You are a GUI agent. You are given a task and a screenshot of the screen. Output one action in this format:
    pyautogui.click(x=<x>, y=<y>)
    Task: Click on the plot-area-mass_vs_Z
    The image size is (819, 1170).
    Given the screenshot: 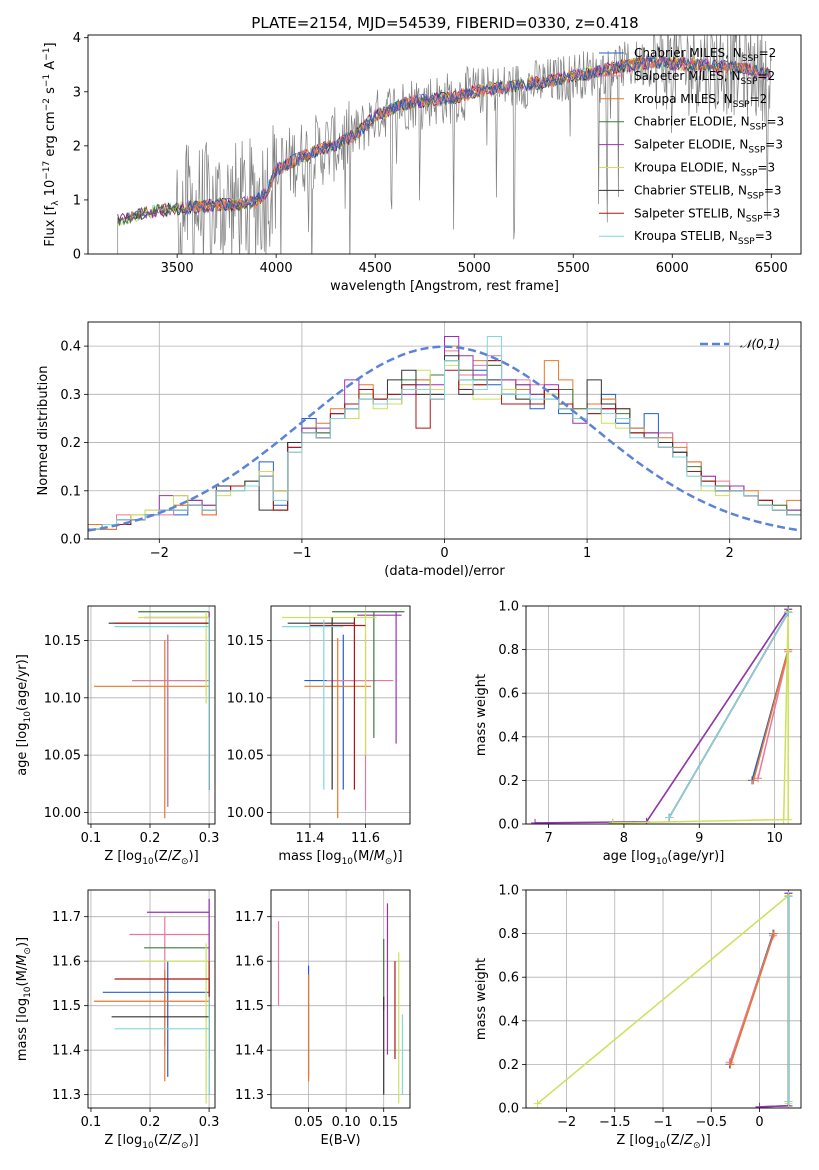 What is the action you would take?
    pyautogui.click(x=151, y=1001)
    